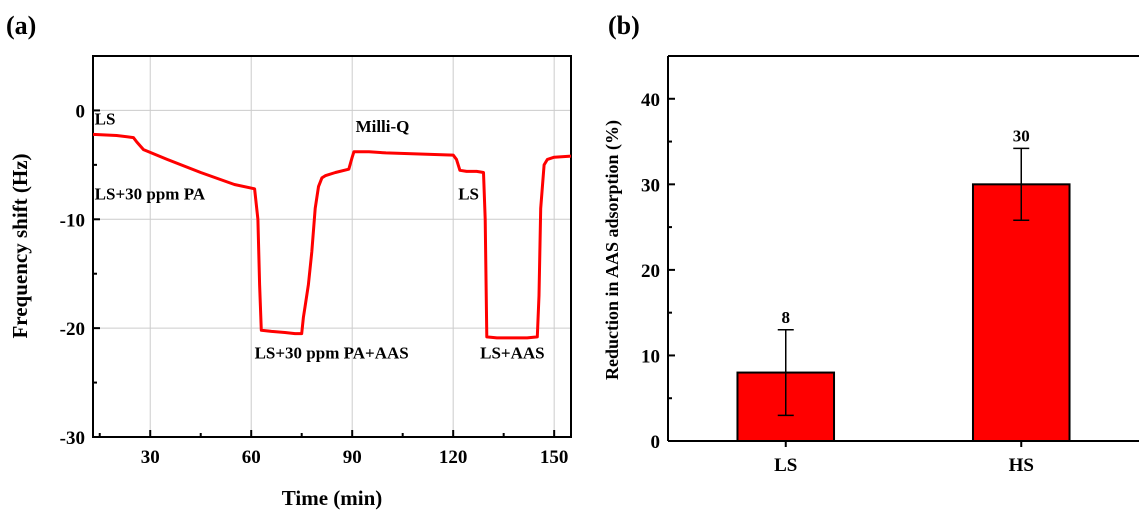  I want to click on panel-b-y-axis-title: Reduction in AAS adsorption (%), so click(612, 250).